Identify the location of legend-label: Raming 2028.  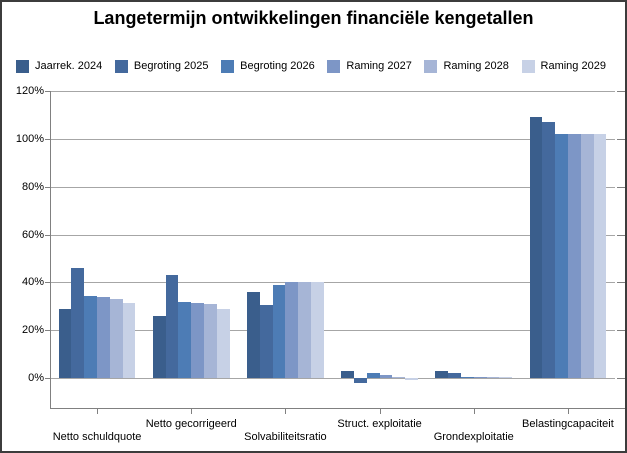
(476, 66).